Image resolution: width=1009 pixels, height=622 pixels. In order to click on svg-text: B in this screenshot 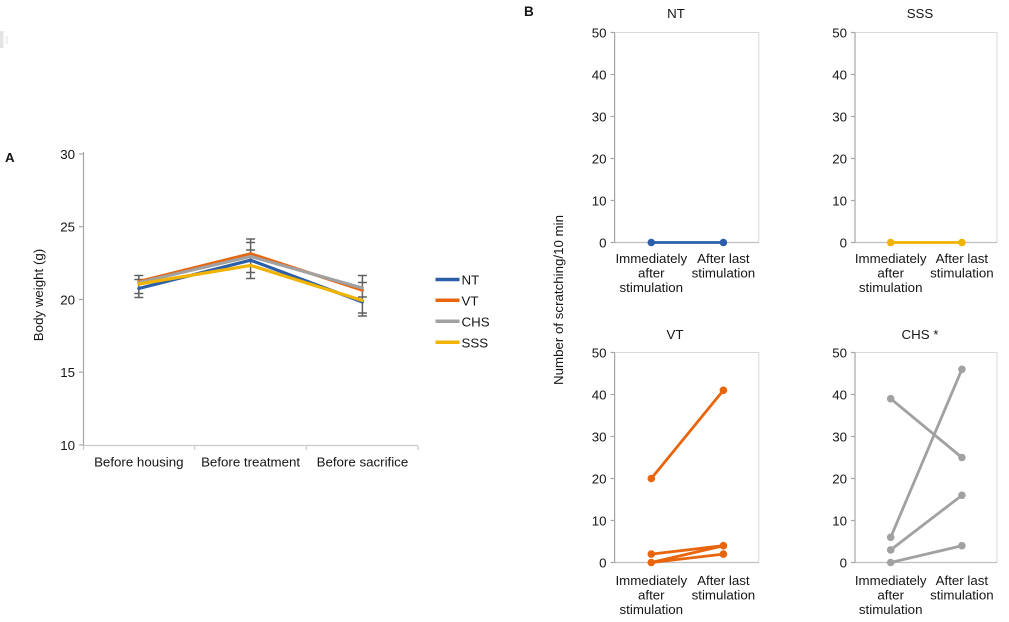, I will do `click(529, 11)`.